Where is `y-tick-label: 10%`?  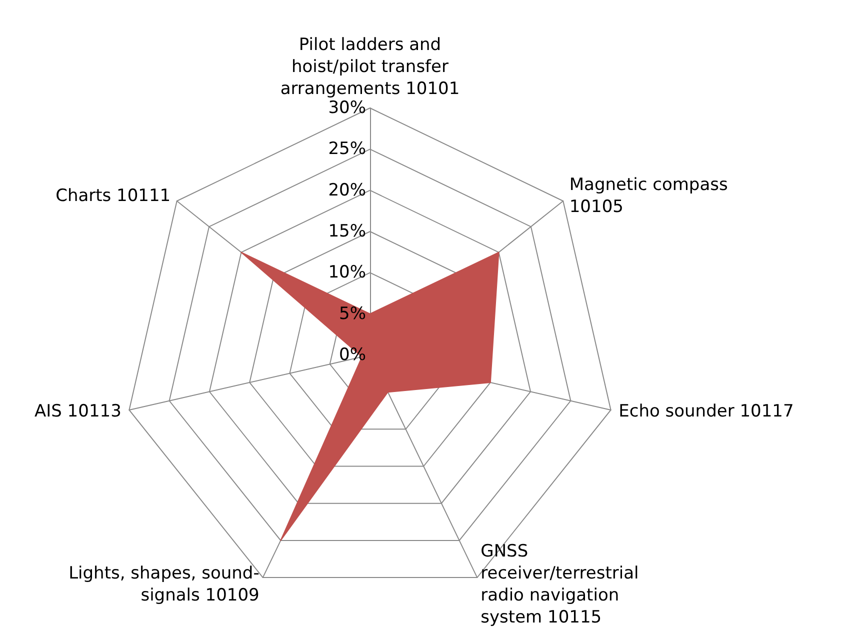 y-tick-label: 10% is located at coordinates (347, 272).